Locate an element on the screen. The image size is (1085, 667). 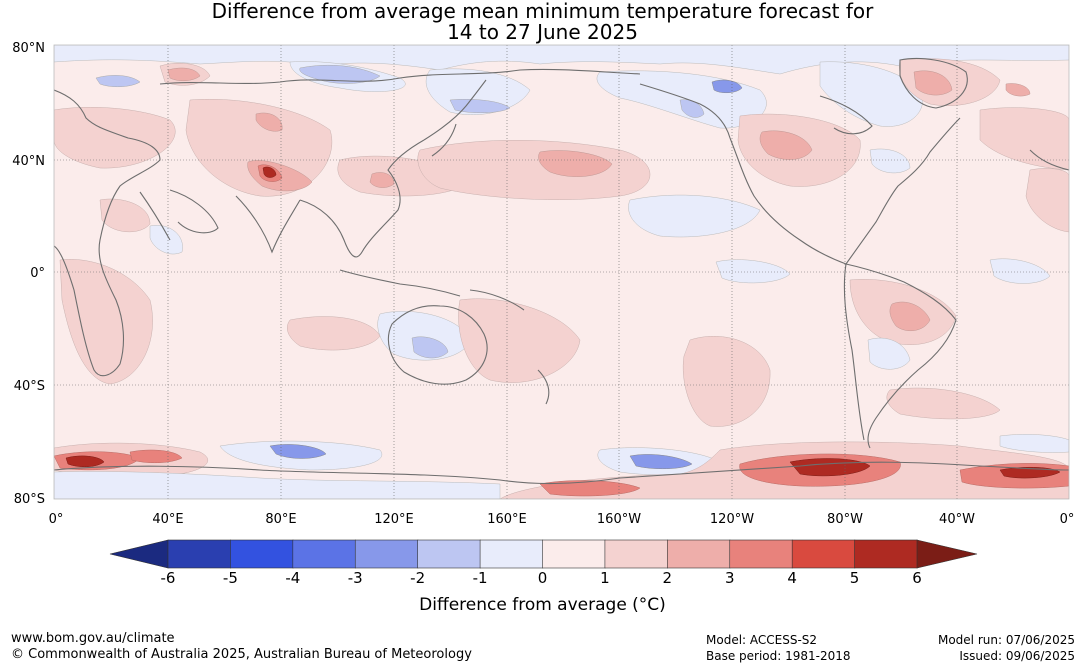
footer-model: Model: ACCESS-S2 is located at coordinates (762, 640).